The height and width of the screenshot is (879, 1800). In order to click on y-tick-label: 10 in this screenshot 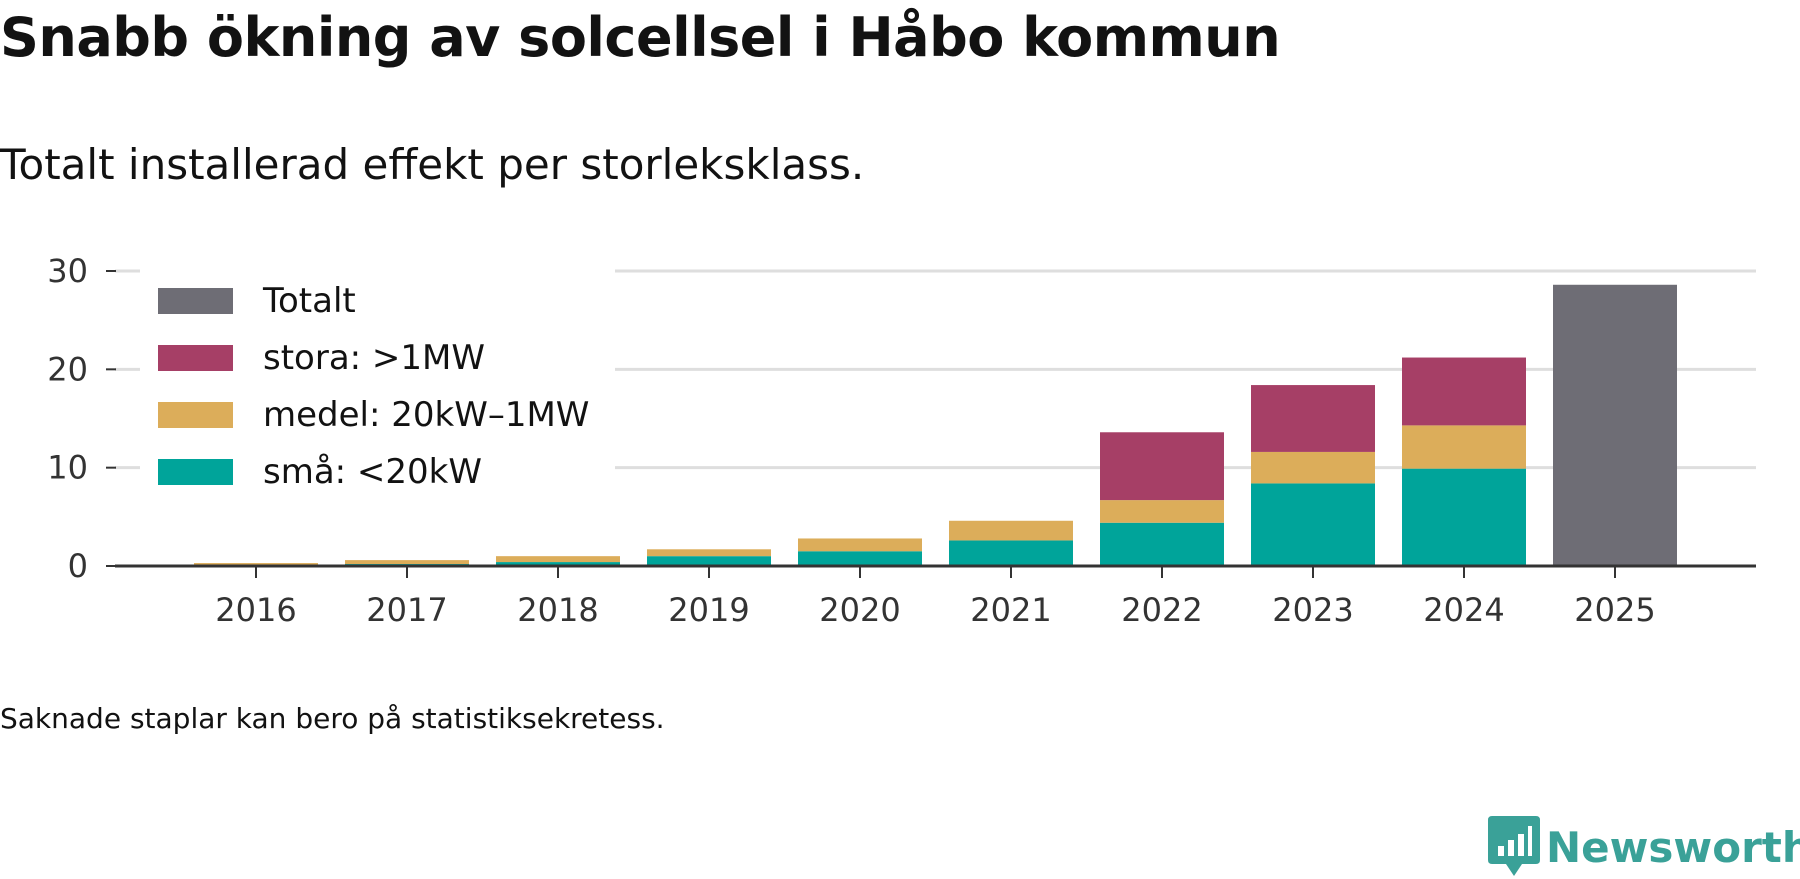, I will do `click(67, 468)`.